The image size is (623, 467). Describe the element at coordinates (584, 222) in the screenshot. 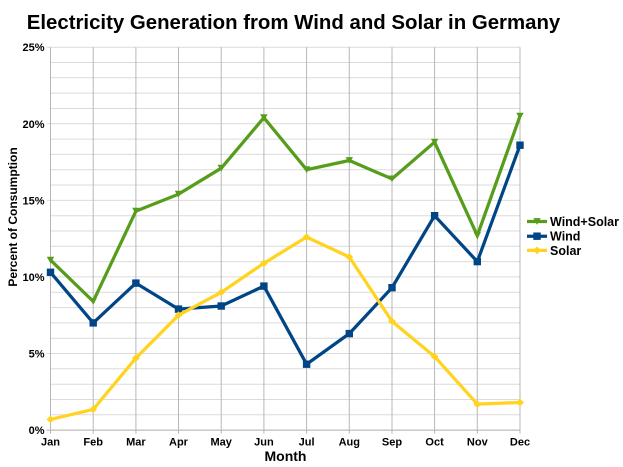

I see `svg-text: Wind+Solar` at that location.